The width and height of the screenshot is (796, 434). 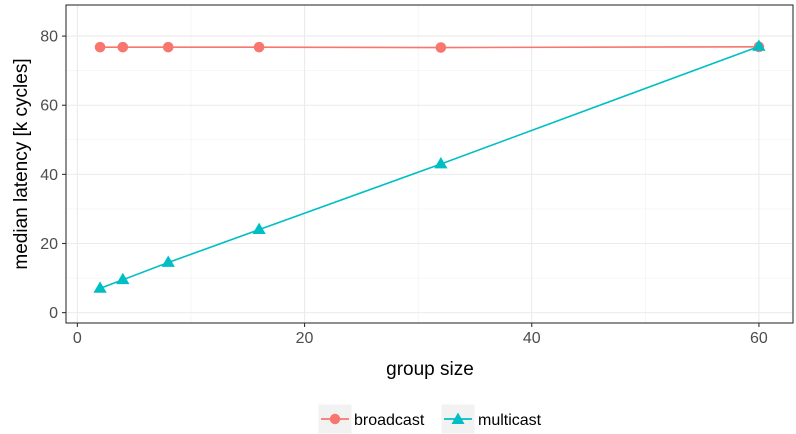 I want to click on x-tick-label: 40, so click(x=532, y=338).